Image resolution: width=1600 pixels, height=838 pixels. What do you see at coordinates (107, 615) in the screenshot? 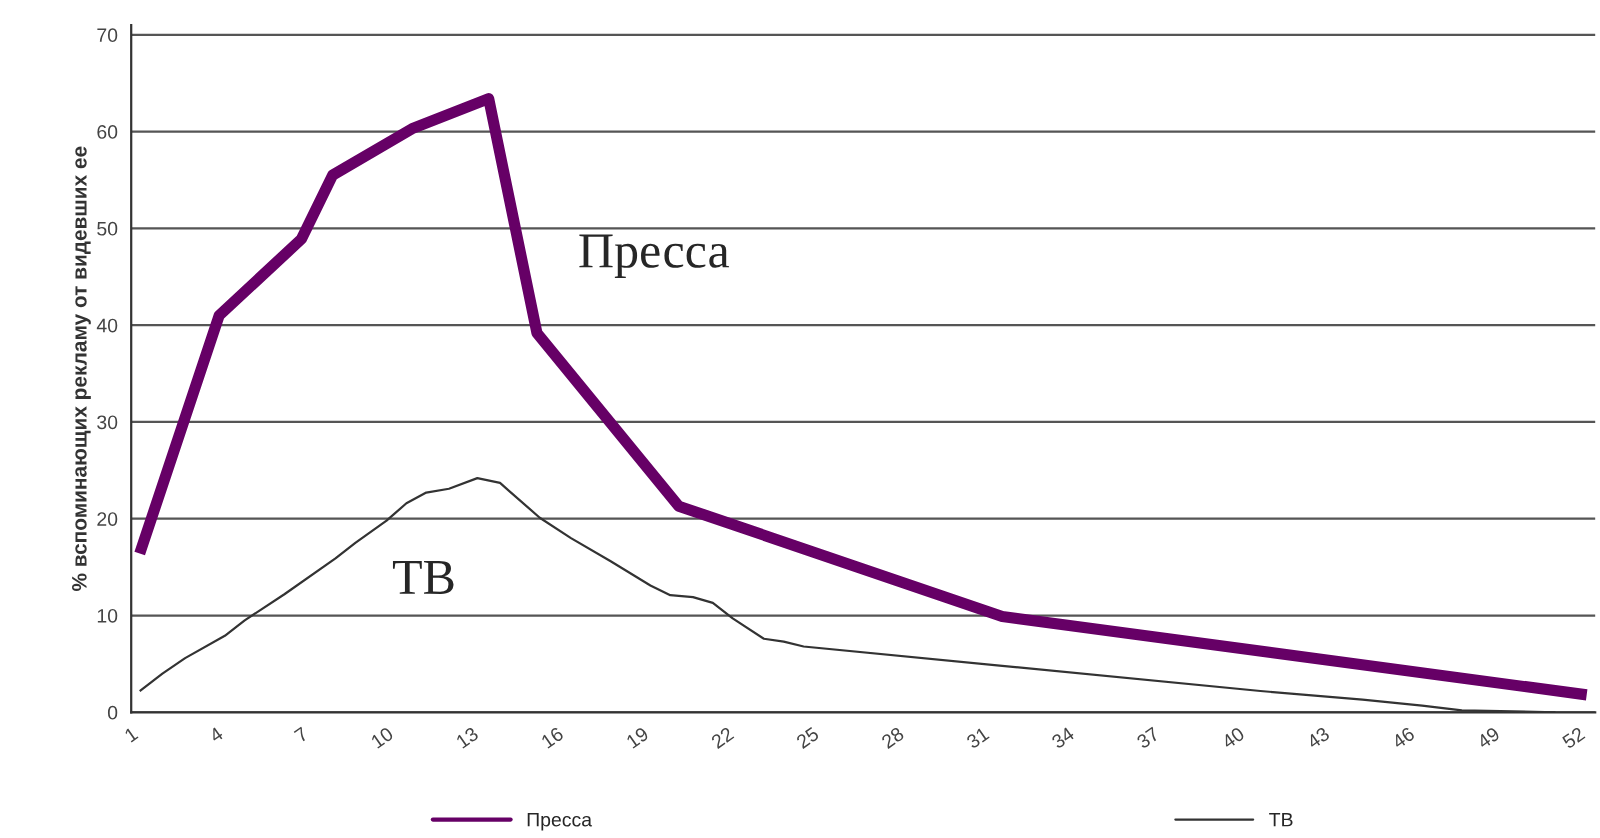
I see `y-tick-label: 10` at bounding box center [107, 615].